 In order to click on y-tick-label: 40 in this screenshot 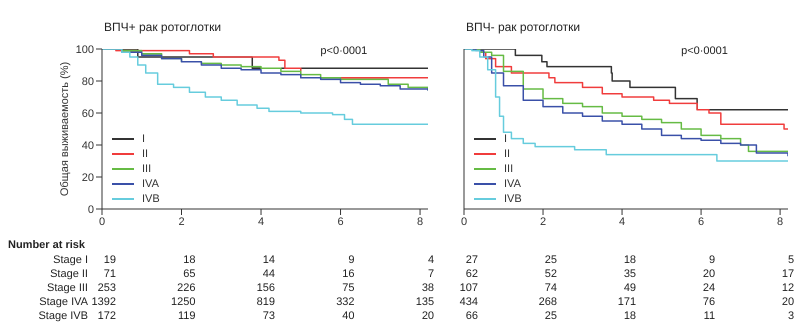, I will do `click(88, 146)`.